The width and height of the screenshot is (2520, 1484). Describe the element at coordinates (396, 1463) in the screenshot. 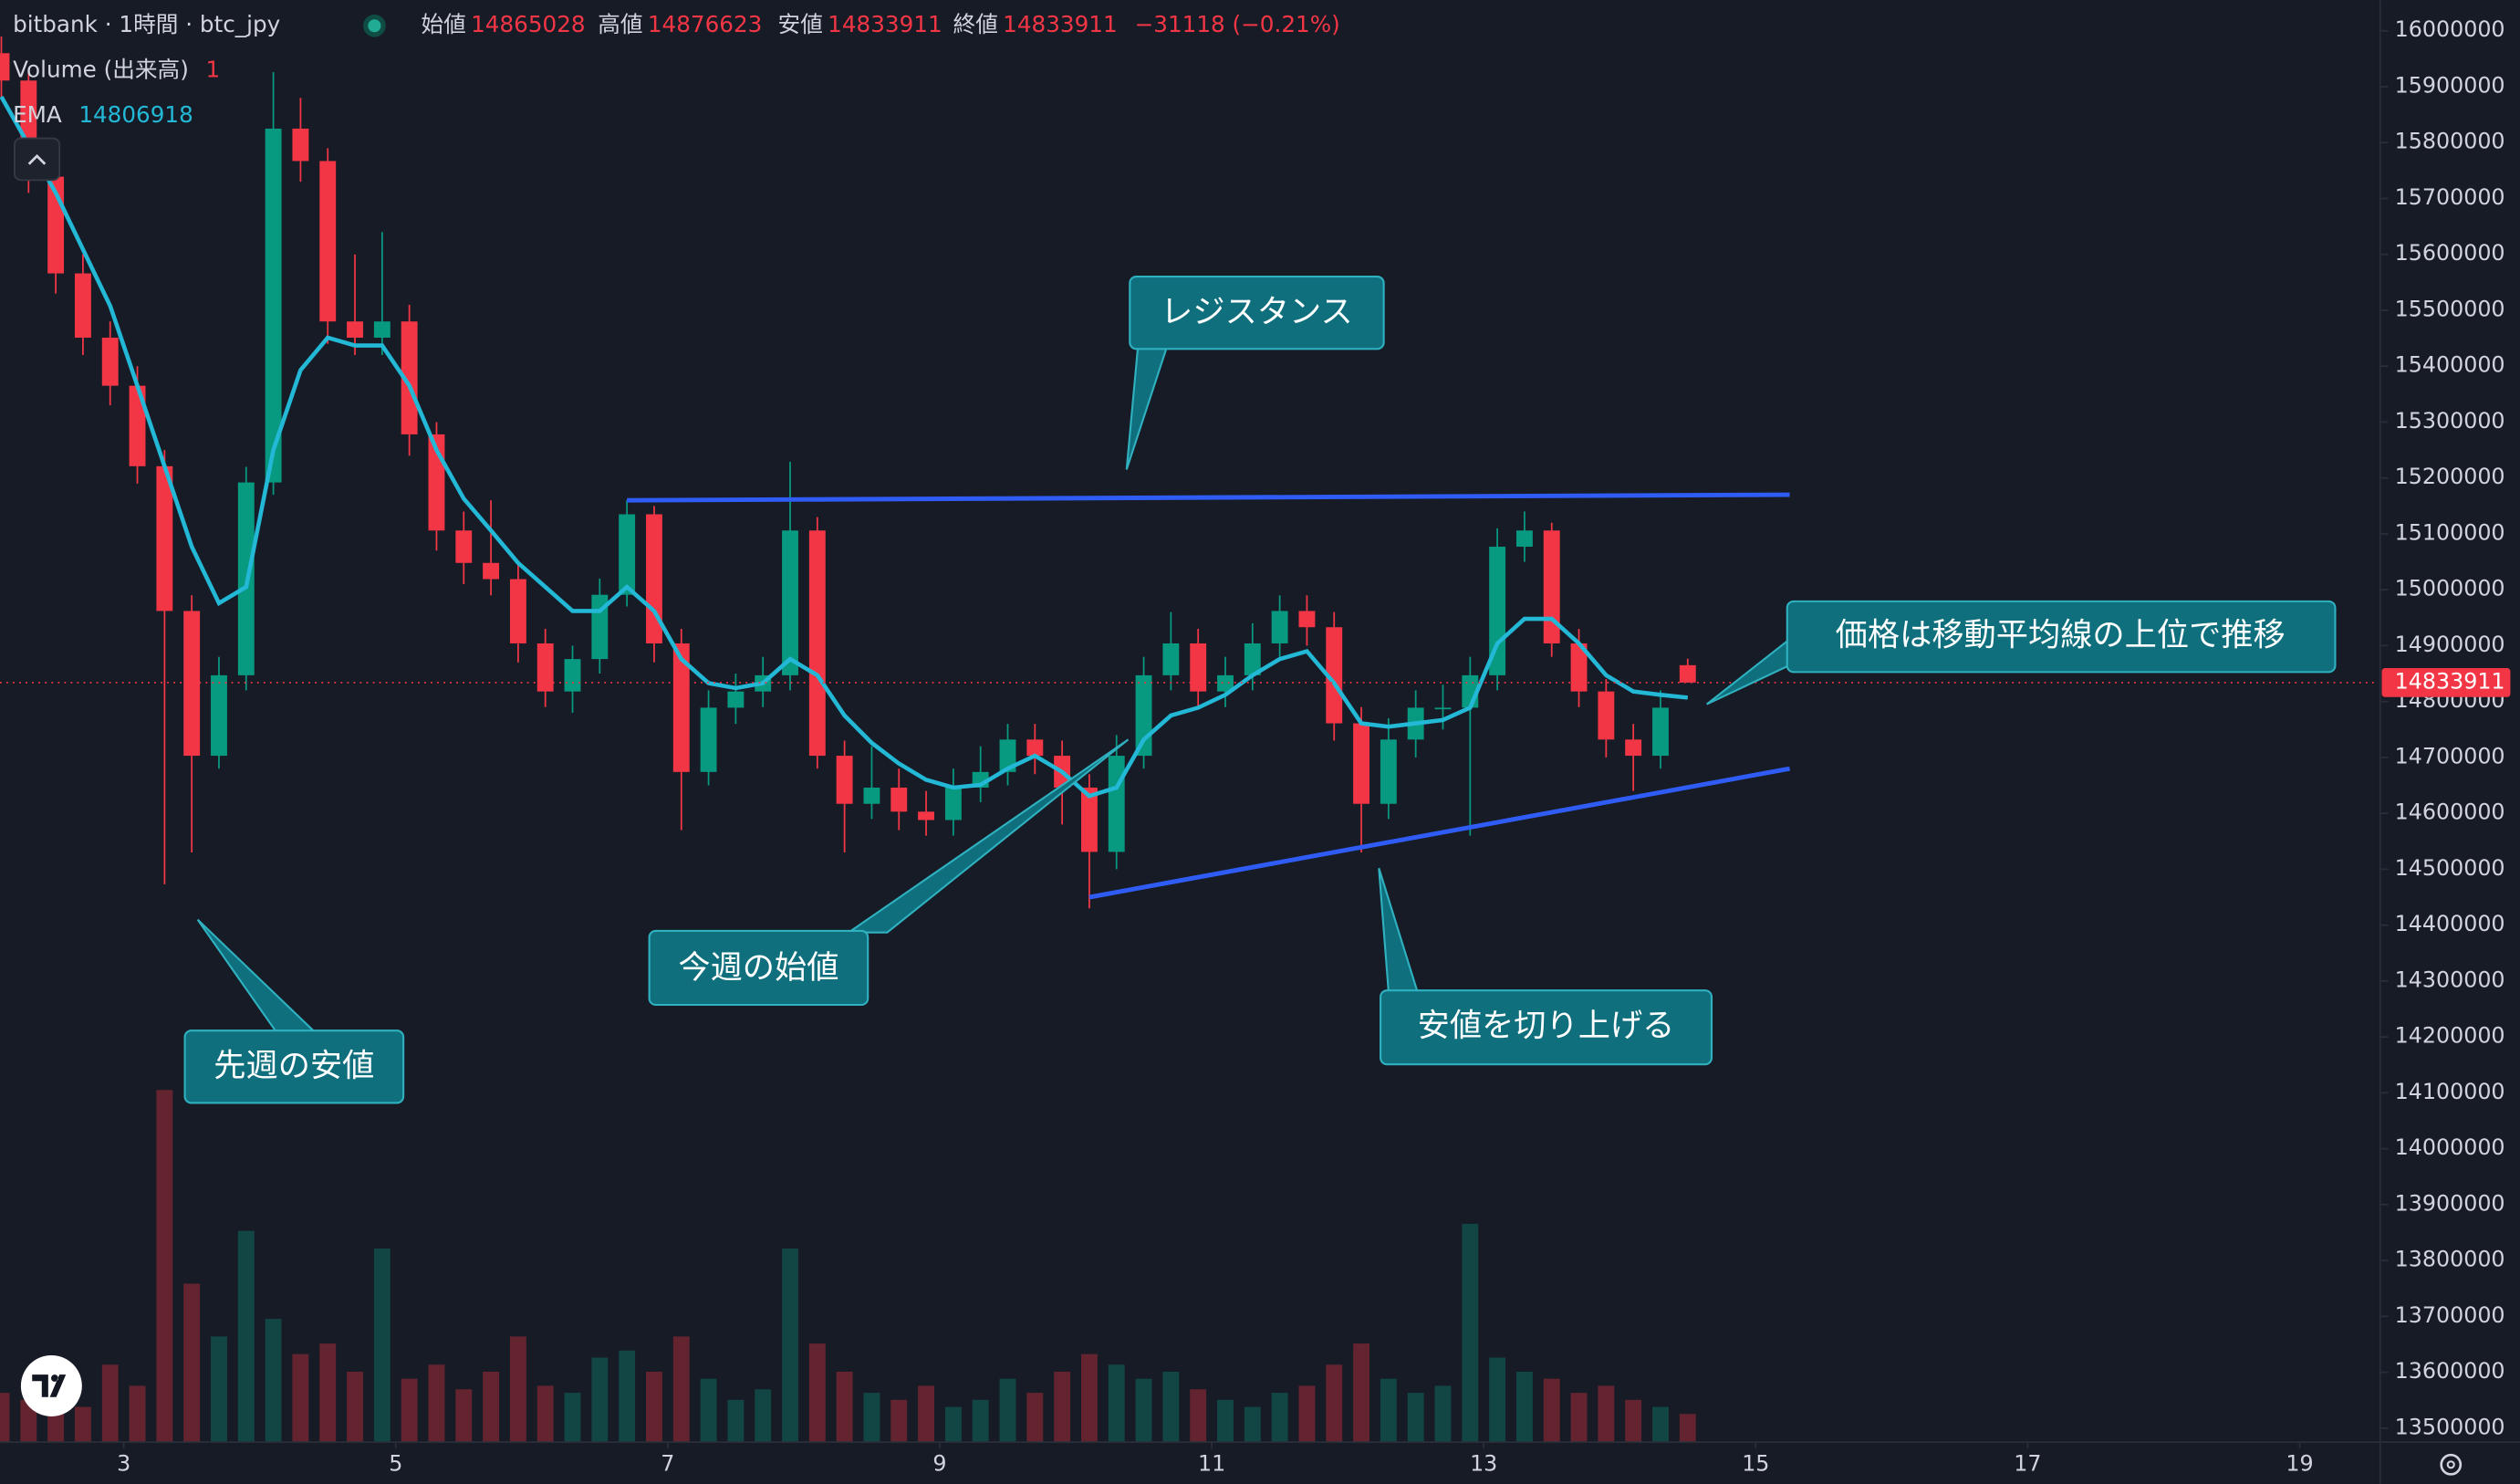

I see `x-tick-label: 5` at that location.